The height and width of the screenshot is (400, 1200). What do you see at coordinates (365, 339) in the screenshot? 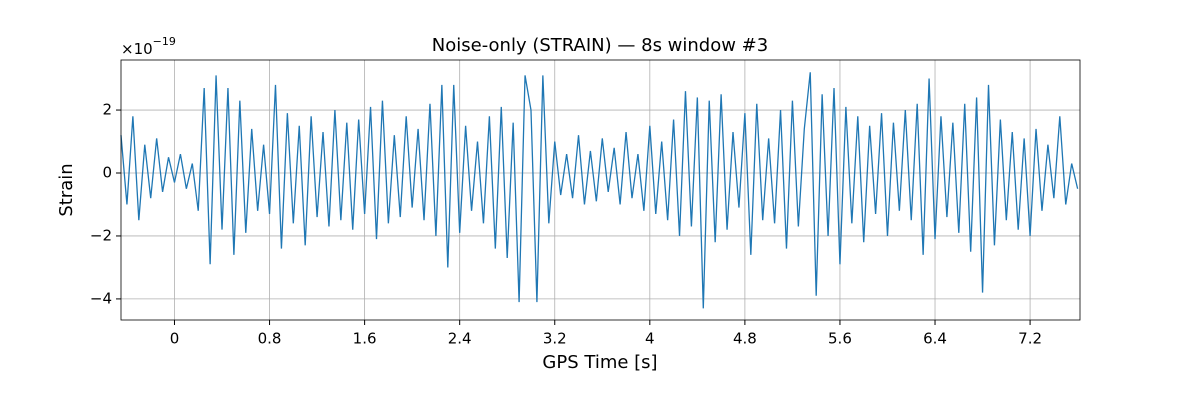
I see `x-tick-label: 1.6` at bounding box center [365, 339].